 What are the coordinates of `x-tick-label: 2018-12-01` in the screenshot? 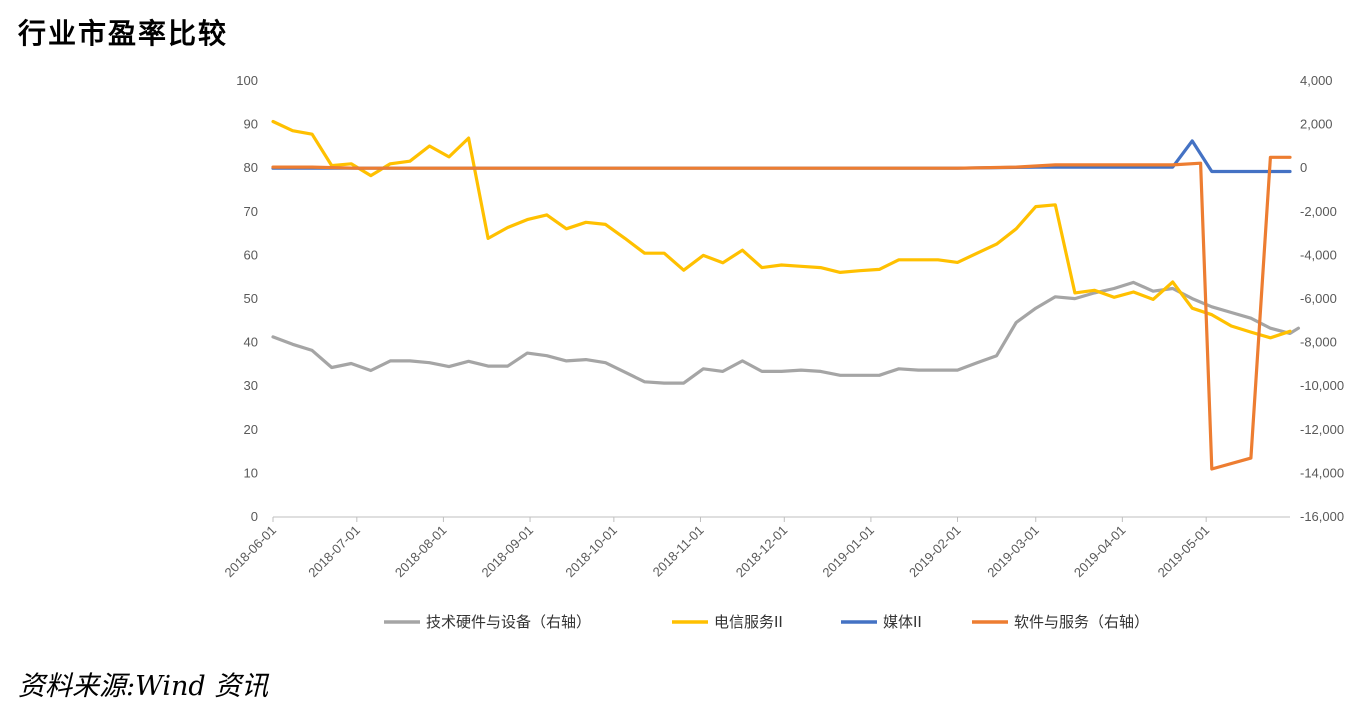 It's located at (762, 552).